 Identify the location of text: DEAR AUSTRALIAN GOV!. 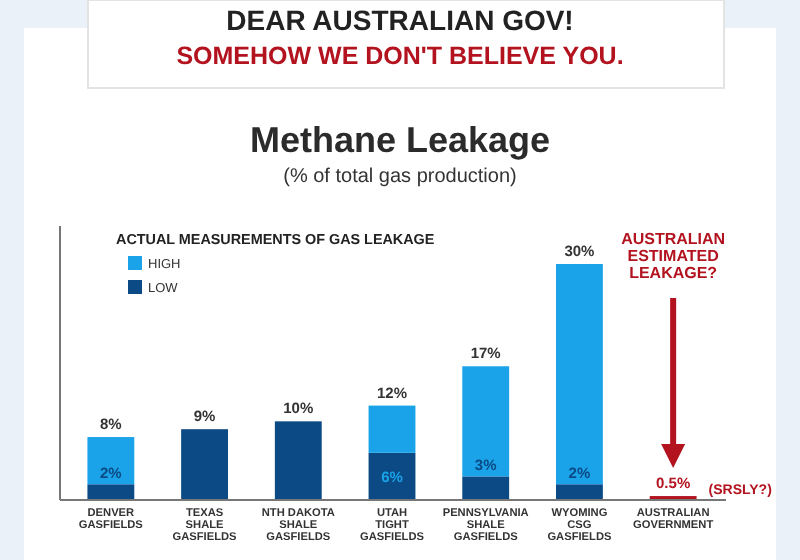
(400, 20).